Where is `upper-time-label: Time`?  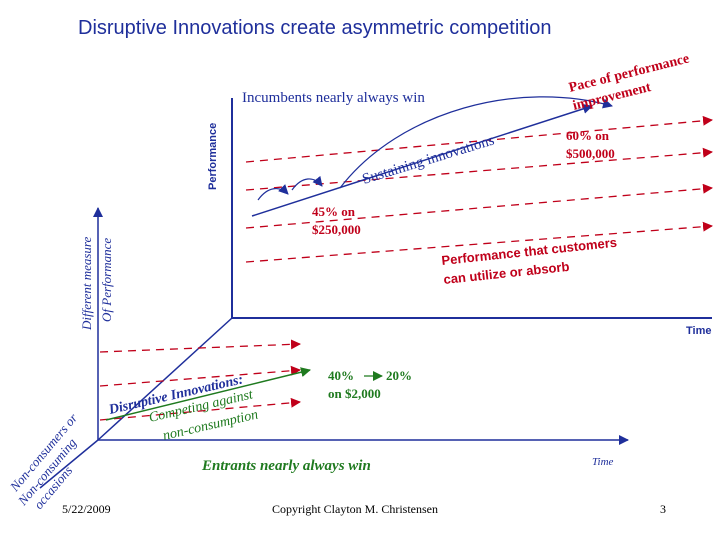
upper-time-label: Time is located at coordinates (698, 331).